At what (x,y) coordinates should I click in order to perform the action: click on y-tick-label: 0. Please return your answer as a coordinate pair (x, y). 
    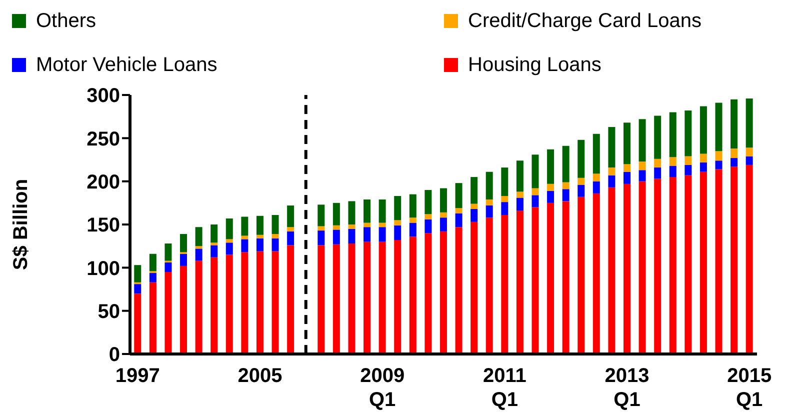
    Looking at the image, I should click on (114, 355).